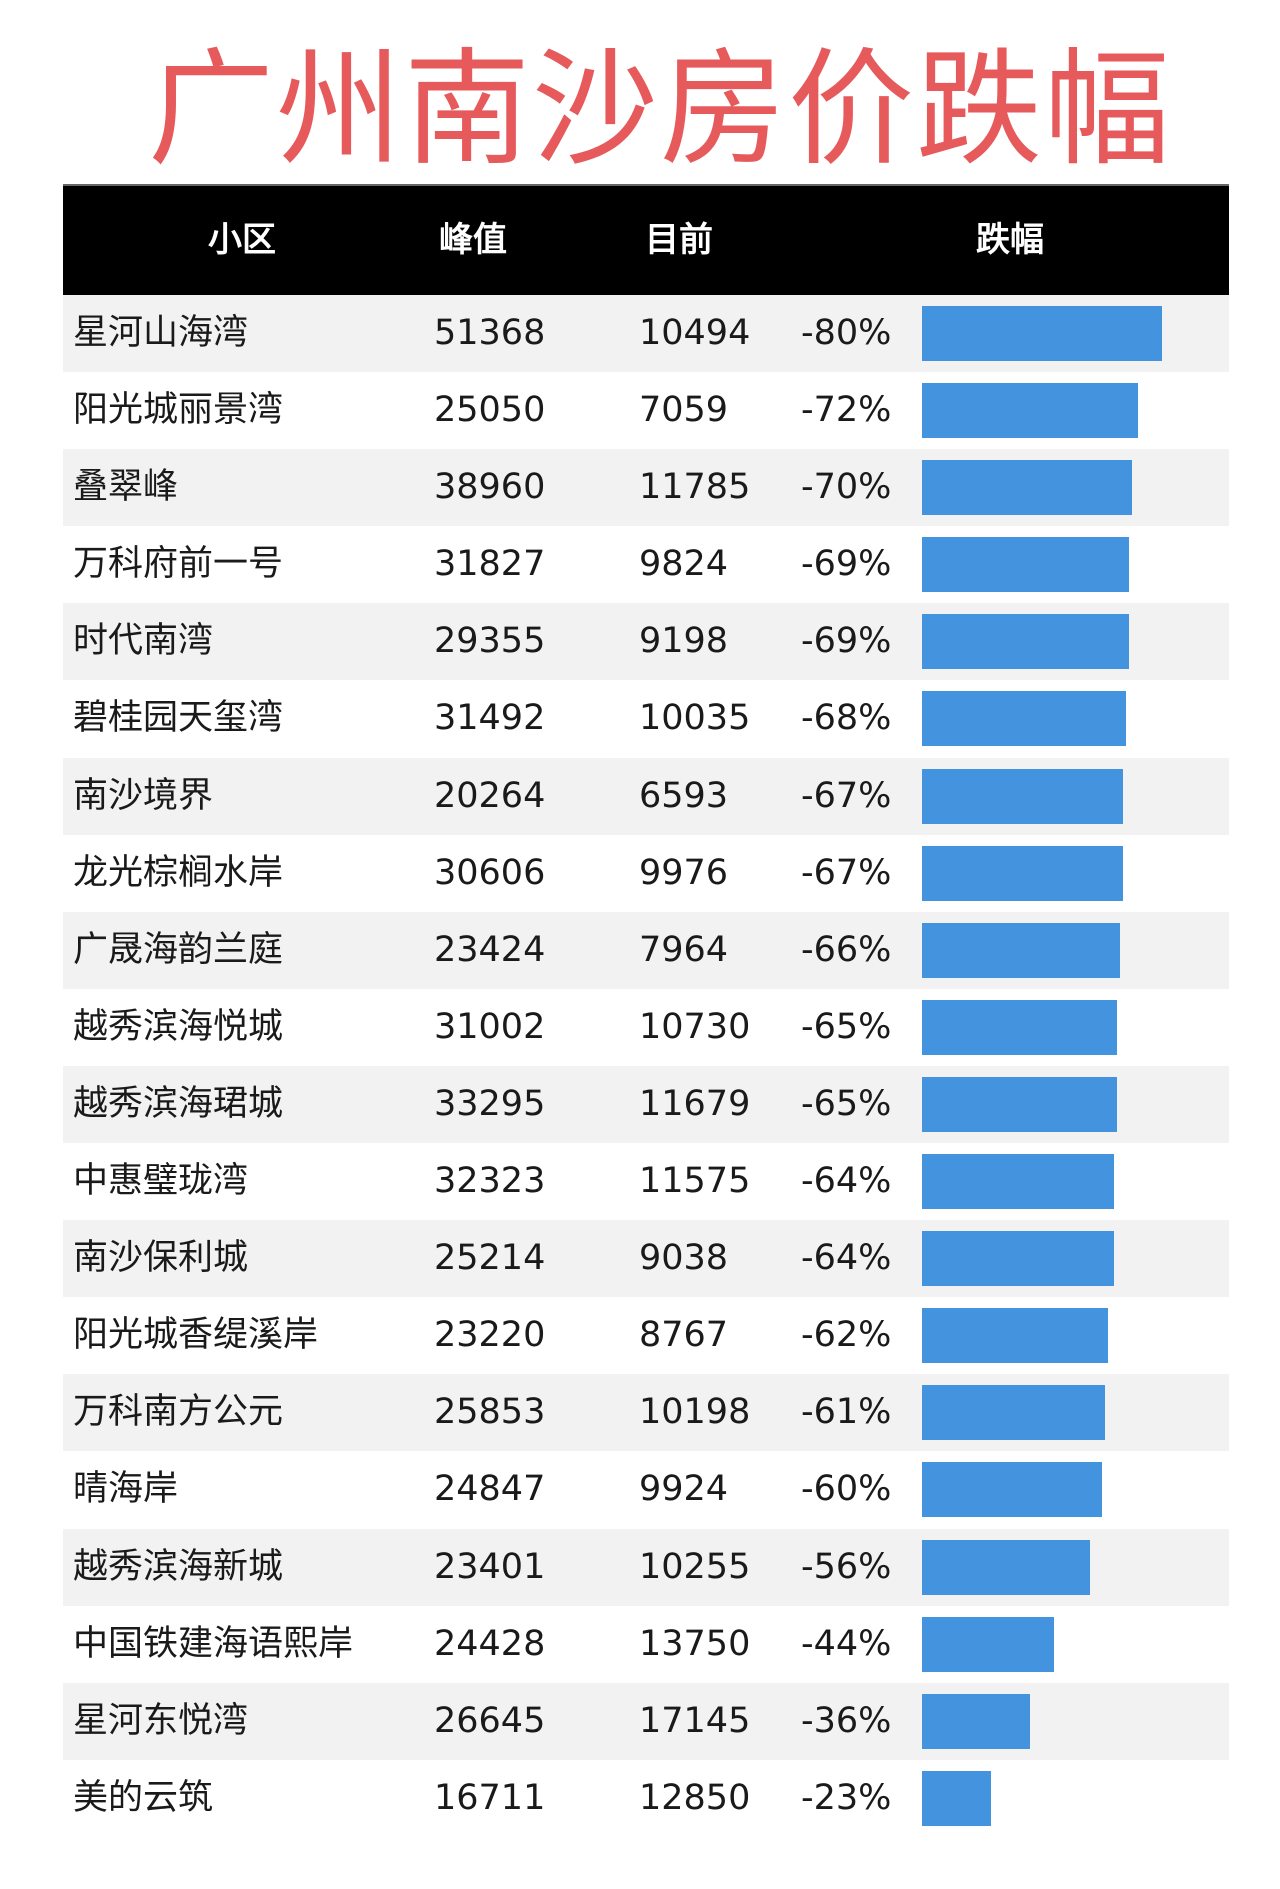  I want to click on table-row: 南沙境界 20264 6593 -67%, so click(646, 796).